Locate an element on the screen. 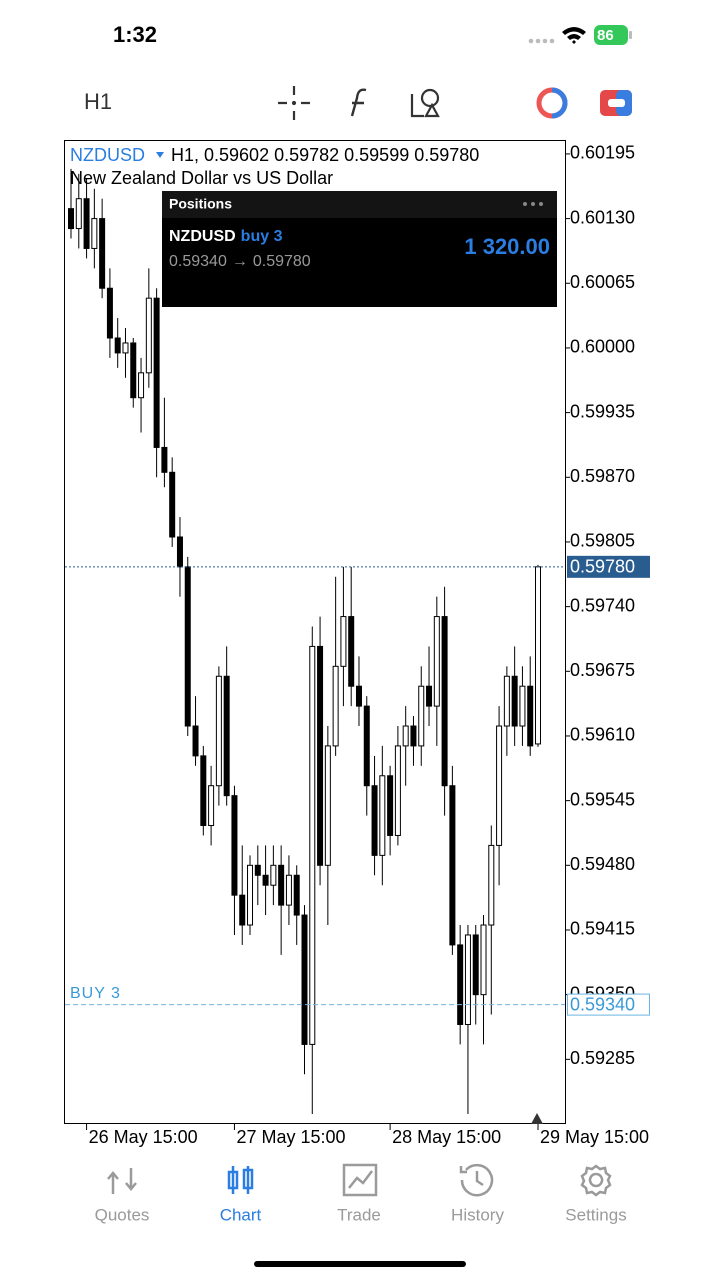 The height and width of the screenshot is (1280, 720). x-tick-label: 27 May 15:00 is located at coordinates (290, 1137).